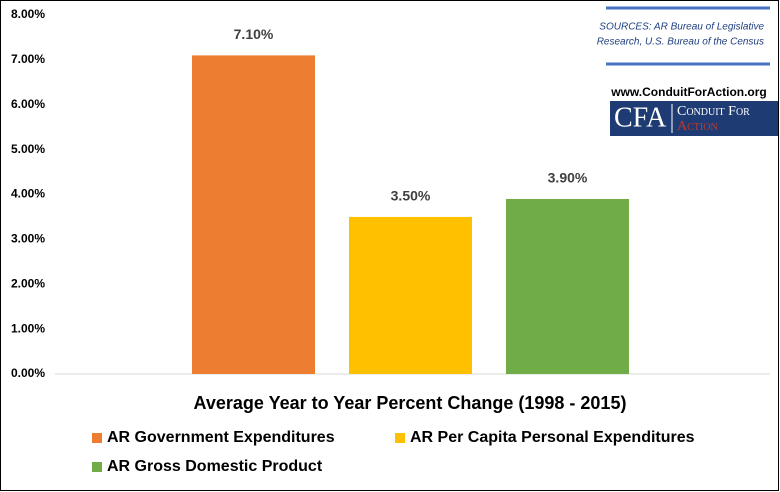  Describe the element at coordinates (681, 27) in the screenshot. I see `sources-text: SOURCES: AR Bureau of Legislative` at that location.